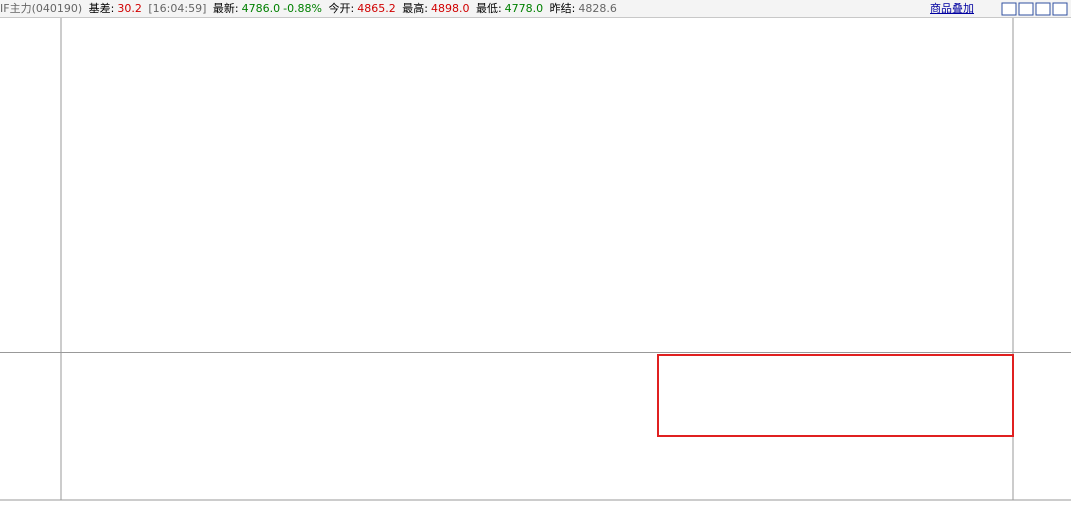 This screenshot has width=1071, height=513. What do you see at coordinates (1043, 9) in the screenshot?
I see `btn-layout` at bounding box center [1043, 9].